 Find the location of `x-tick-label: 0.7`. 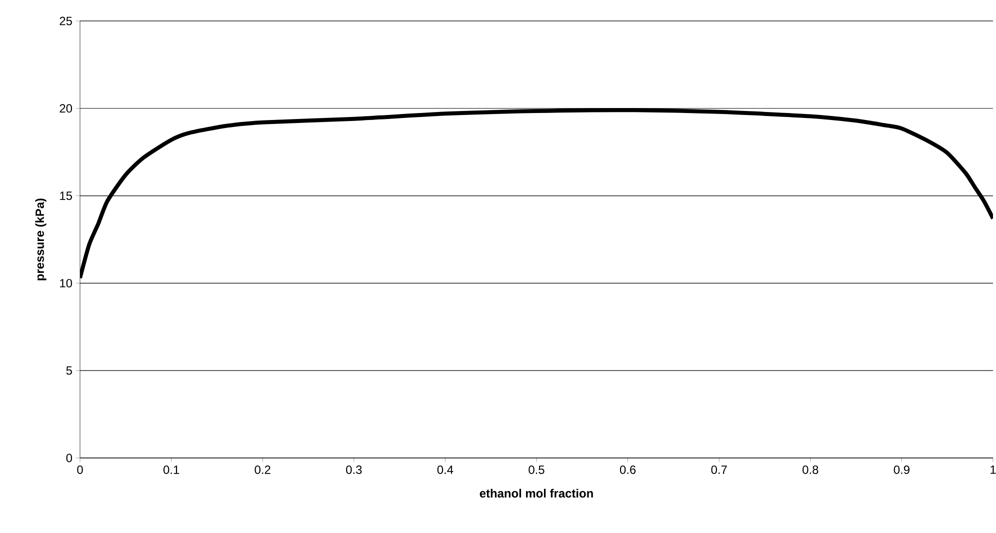

x-tick-label: 0.7 is located at coordinates (719, 470).